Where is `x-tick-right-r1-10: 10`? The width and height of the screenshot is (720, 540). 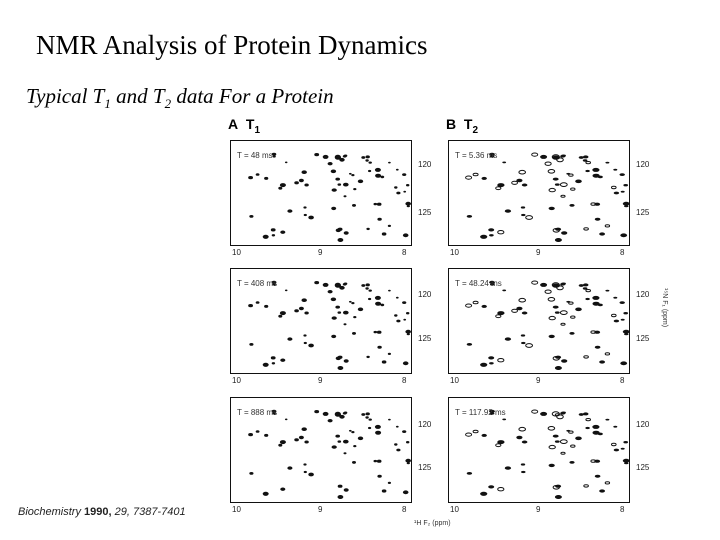
x-tick-right-r1-10: 10 is located at coordinates (454, 252).